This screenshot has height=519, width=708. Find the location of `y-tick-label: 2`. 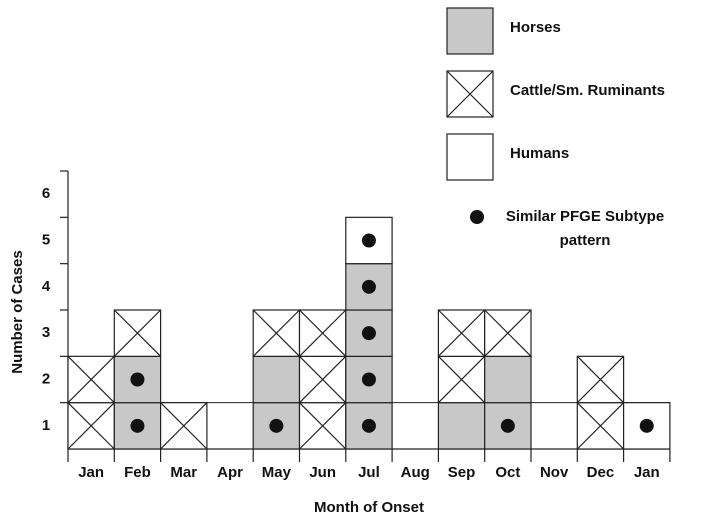

y-tick-label: 2 is located at coordinates (46, 378).